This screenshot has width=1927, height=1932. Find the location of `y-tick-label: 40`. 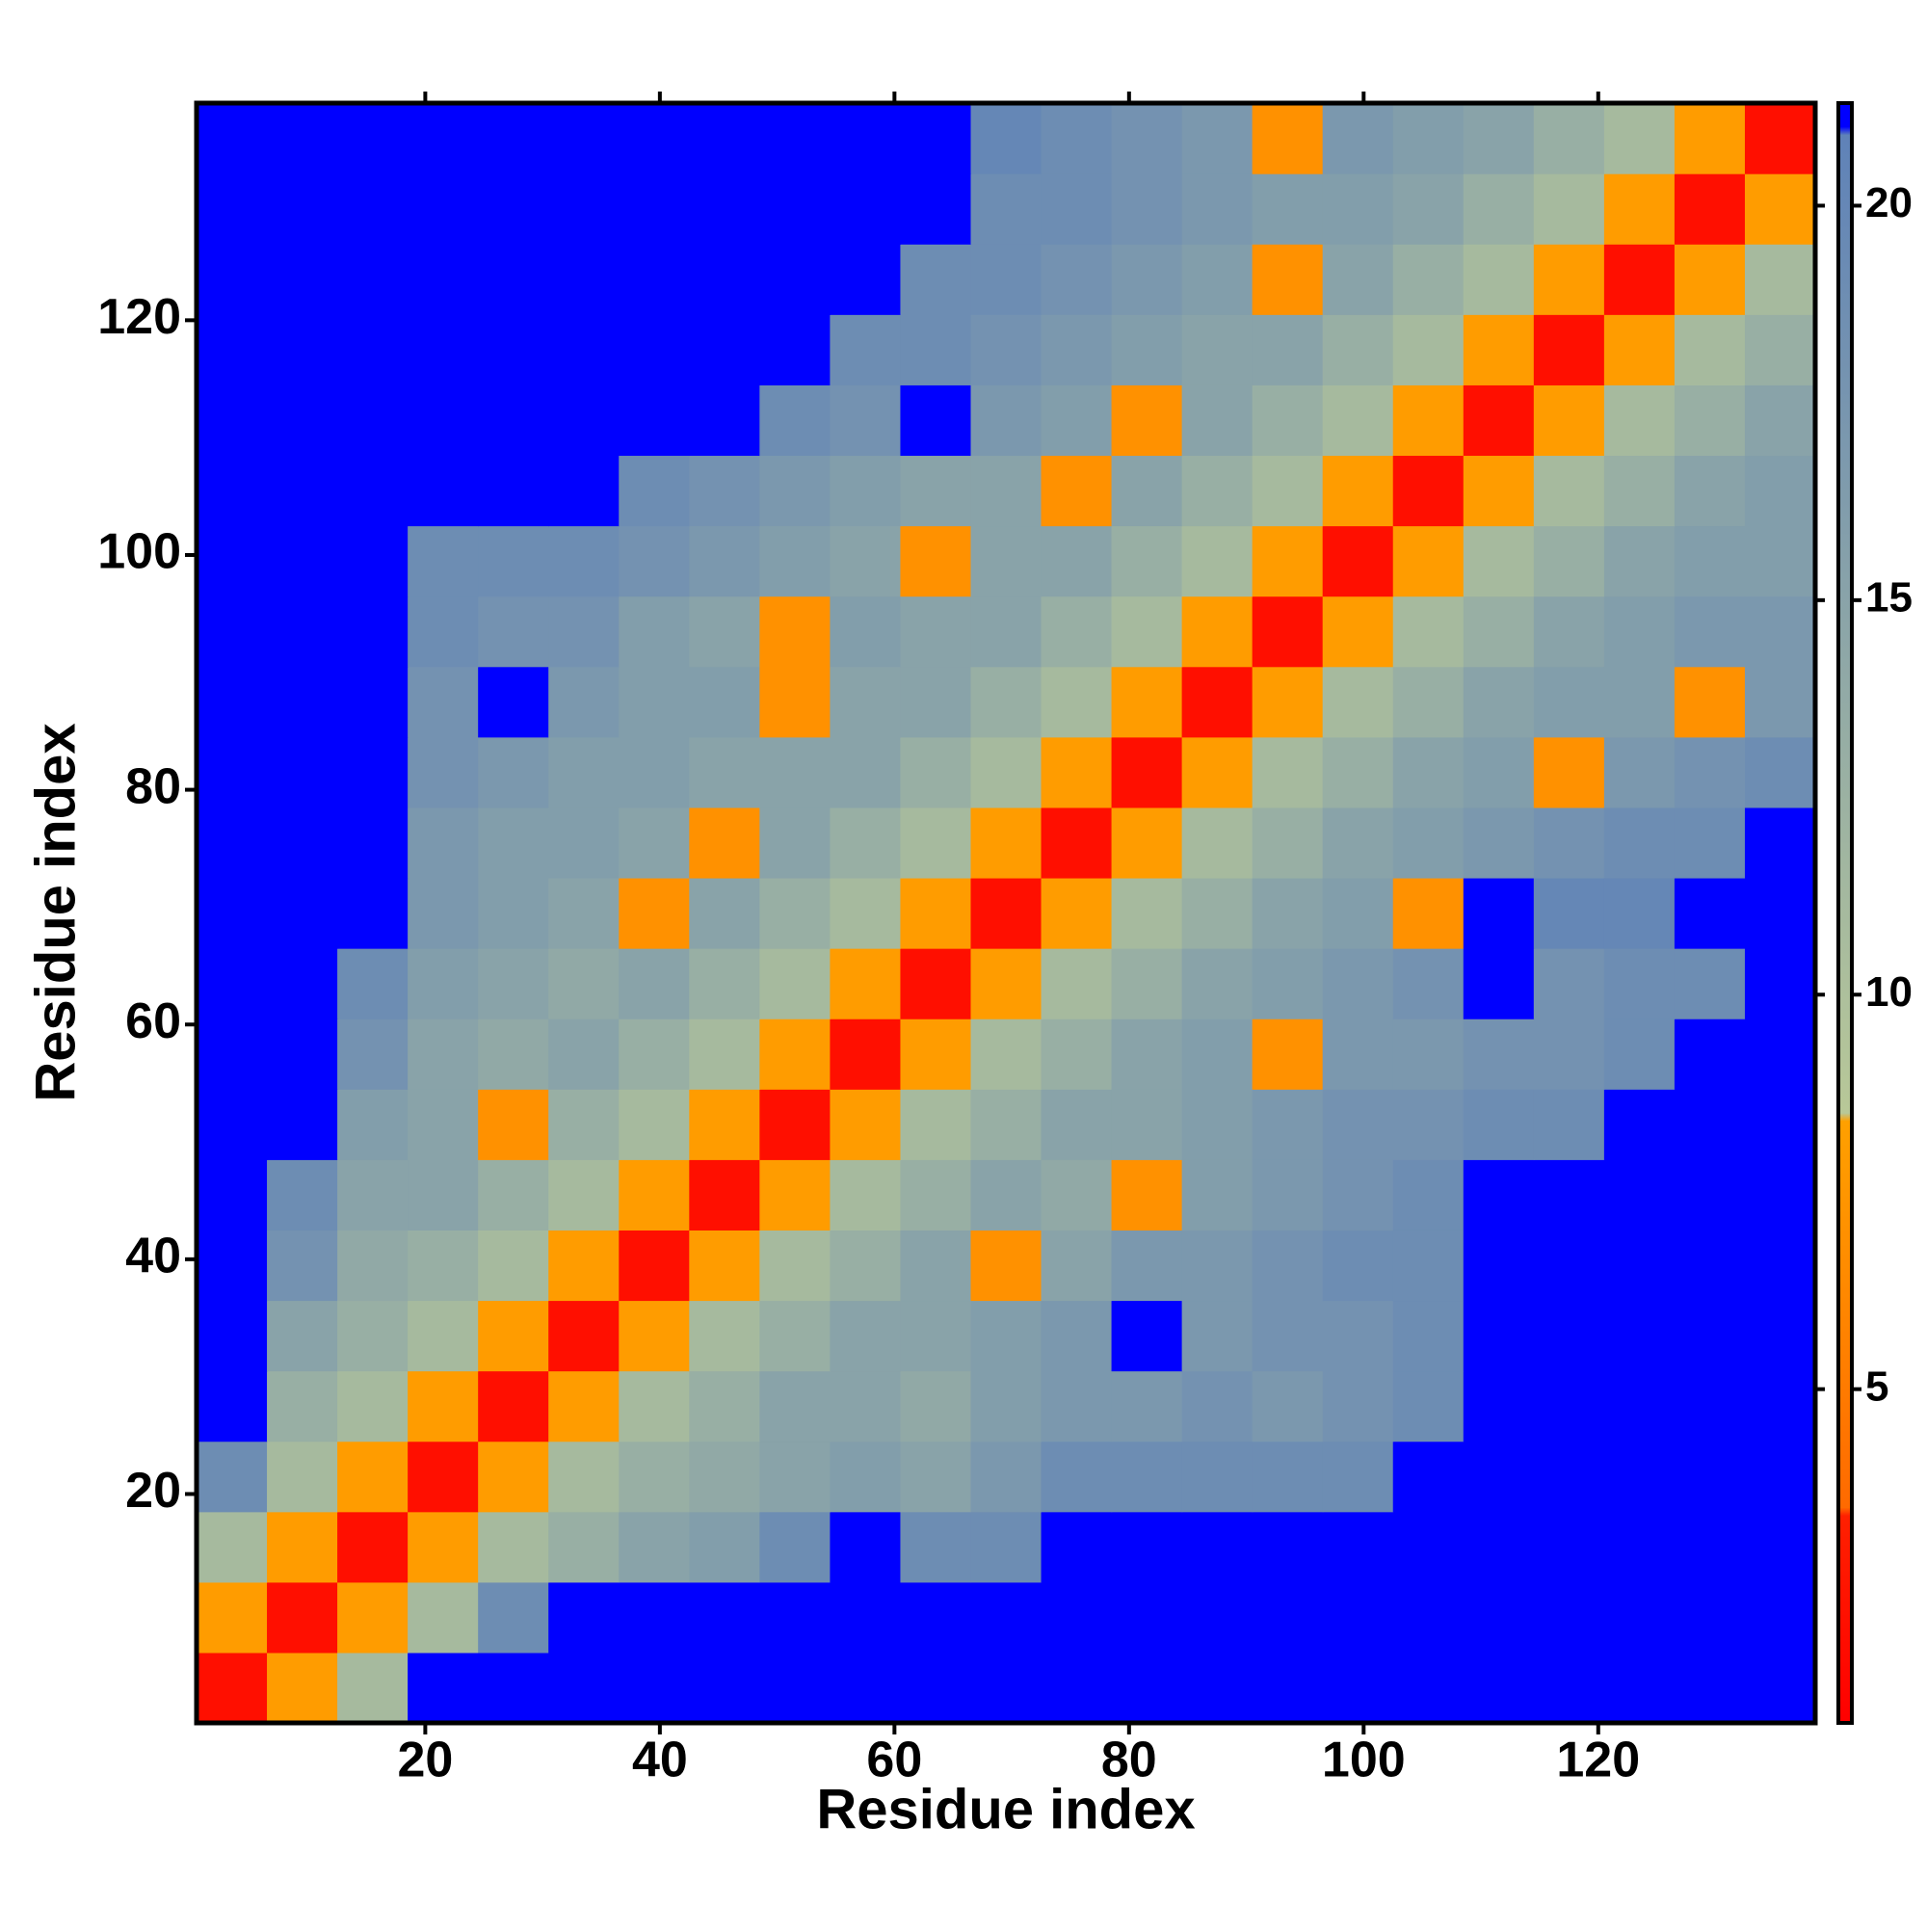

y-tick-label: 40 is located at coordinates (153, 1256).